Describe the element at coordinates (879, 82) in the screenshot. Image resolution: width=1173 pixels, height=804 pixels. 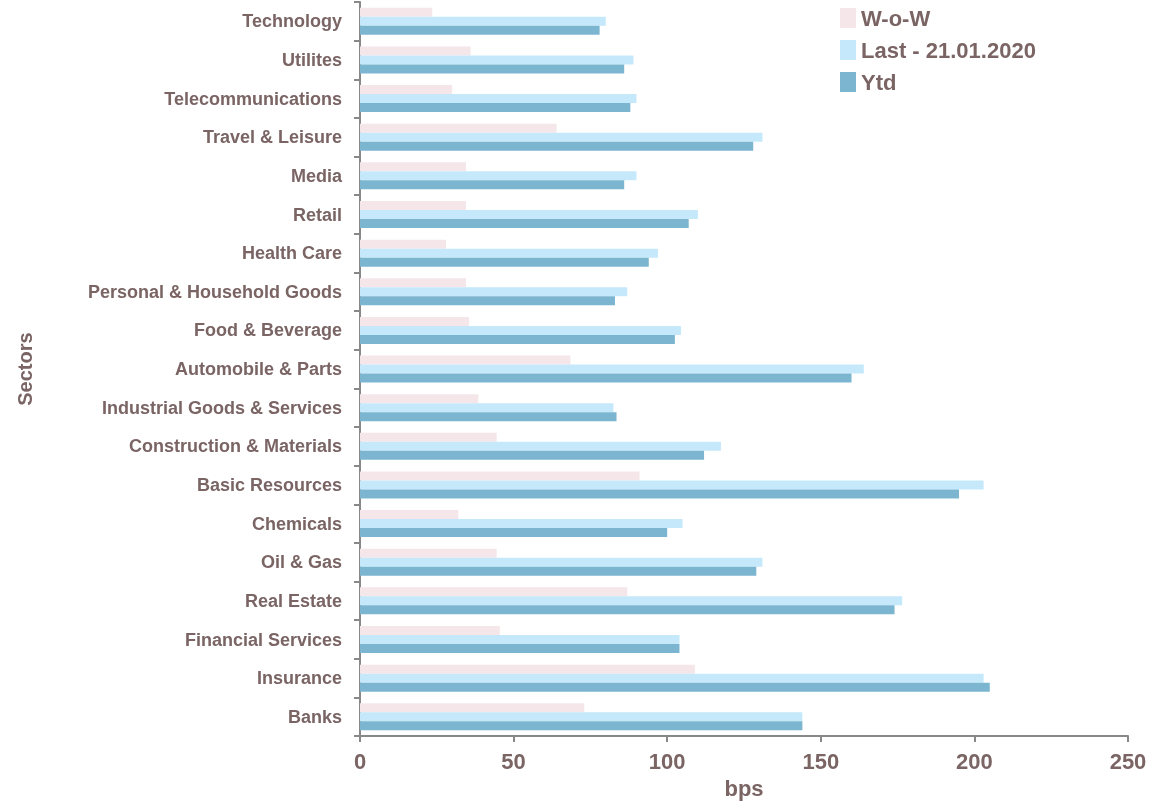
I see `legend-label: Ytd` at that location.